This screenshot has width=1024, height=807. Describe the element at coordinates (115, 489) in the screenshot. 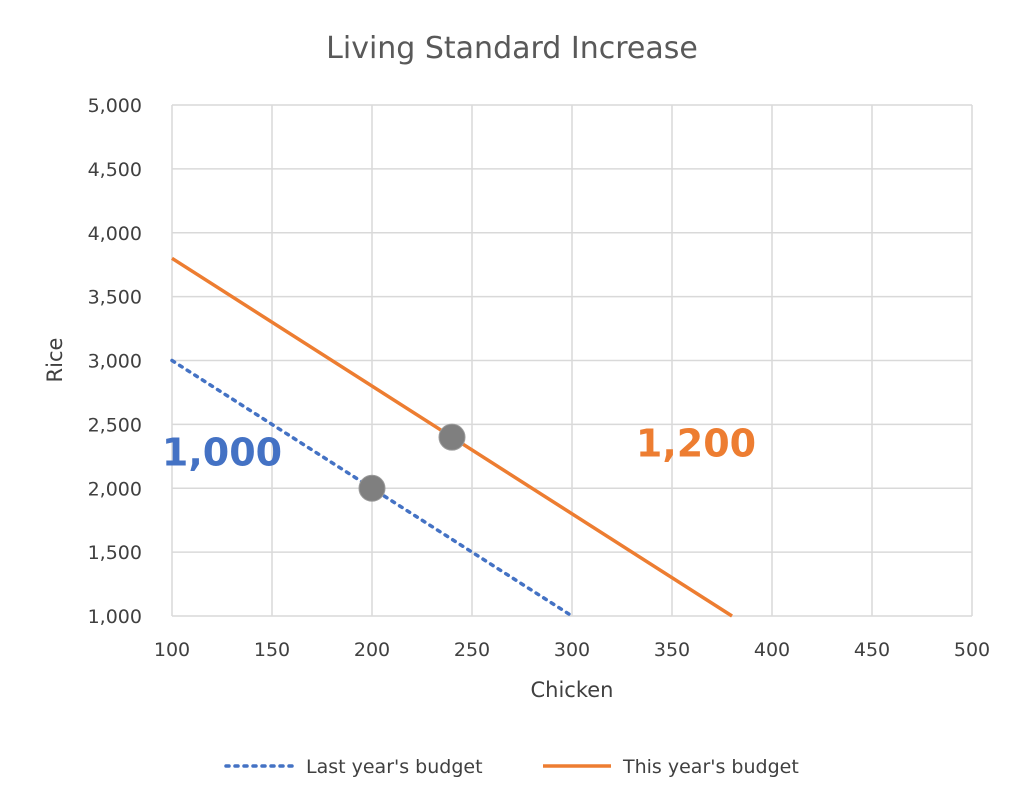

I see `y-tick-label: 2,000` at that location.